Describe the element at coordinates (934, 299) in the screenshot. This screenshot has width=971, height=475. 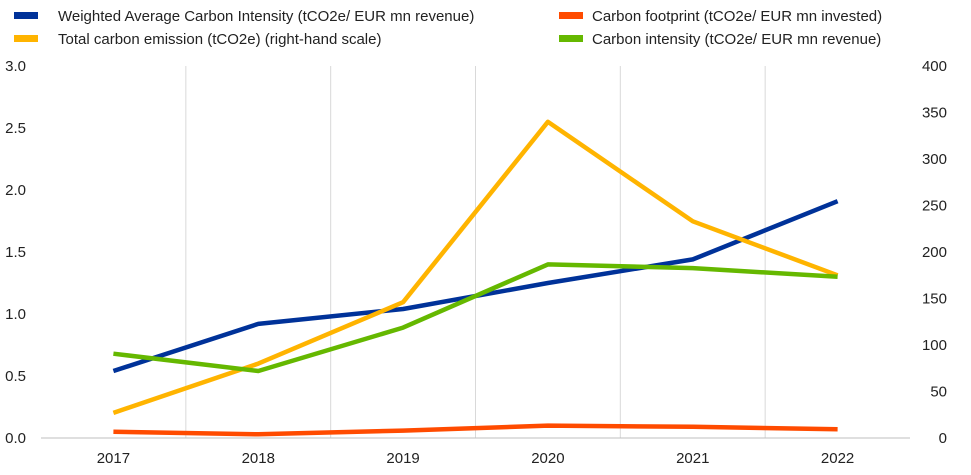
I see `right-tick-label: 150` at that location.